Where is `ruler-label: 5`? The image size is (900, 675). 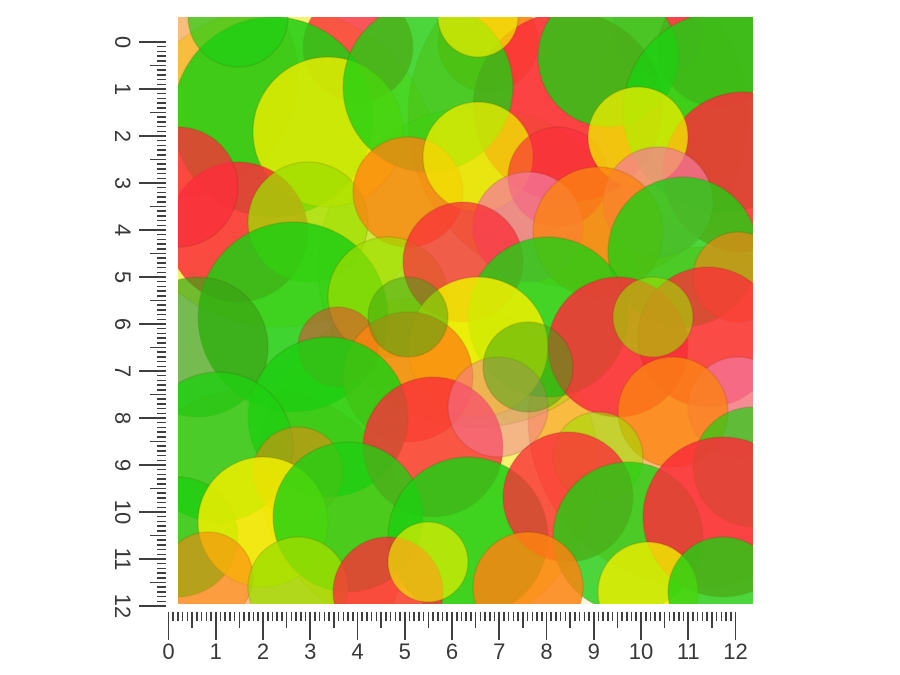
ruler-label: 5 is located at coordinates (122, 277).